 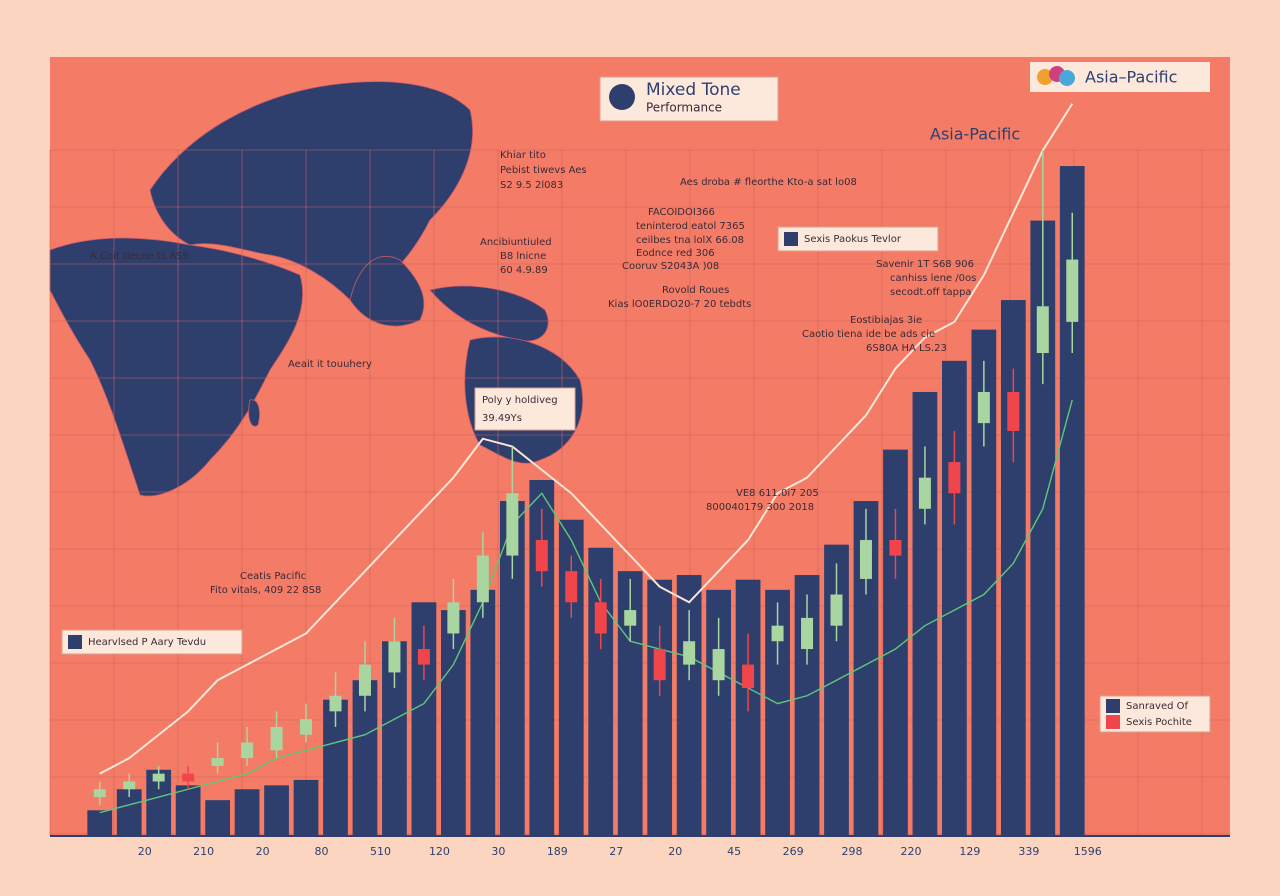 I want to click on annotation: Cooruv S2043A )08, so click(x=670, y=266).